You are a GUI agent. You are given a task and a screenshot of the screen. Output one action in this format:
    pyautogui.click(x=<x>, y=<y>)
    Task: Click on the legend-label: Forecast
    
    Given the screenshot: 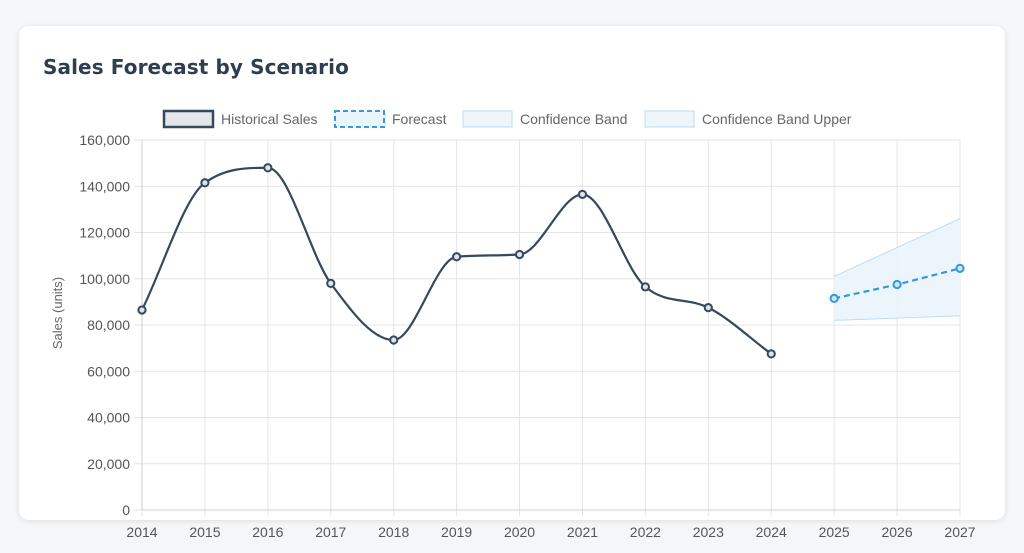 What is the action you would take?
    pyautogui.click(x=419, y=119)
    